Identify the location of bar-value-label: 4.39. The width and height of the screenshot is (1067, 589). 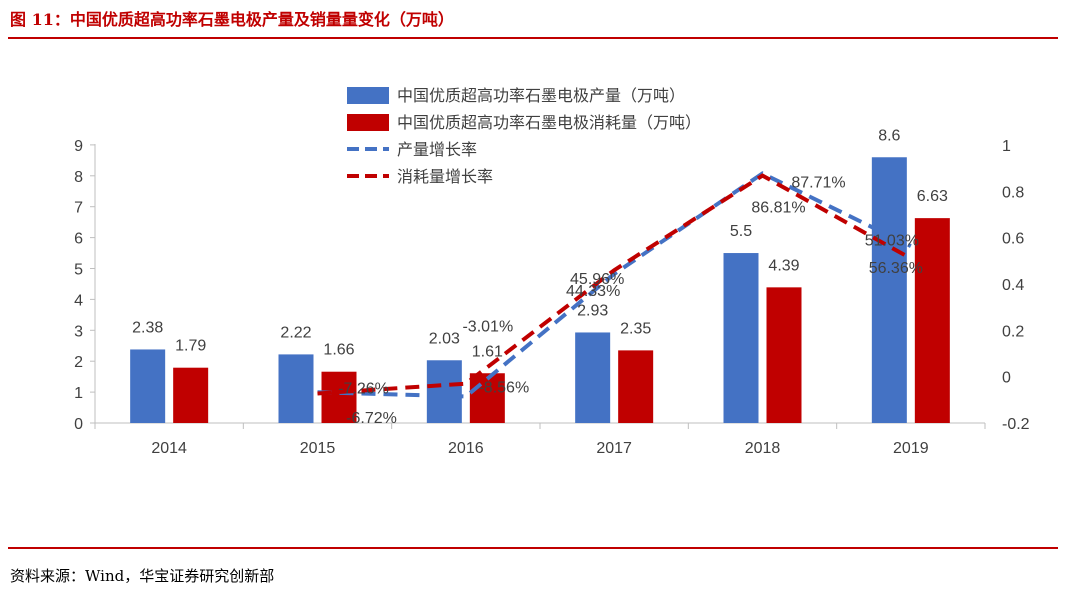
(783, 265).